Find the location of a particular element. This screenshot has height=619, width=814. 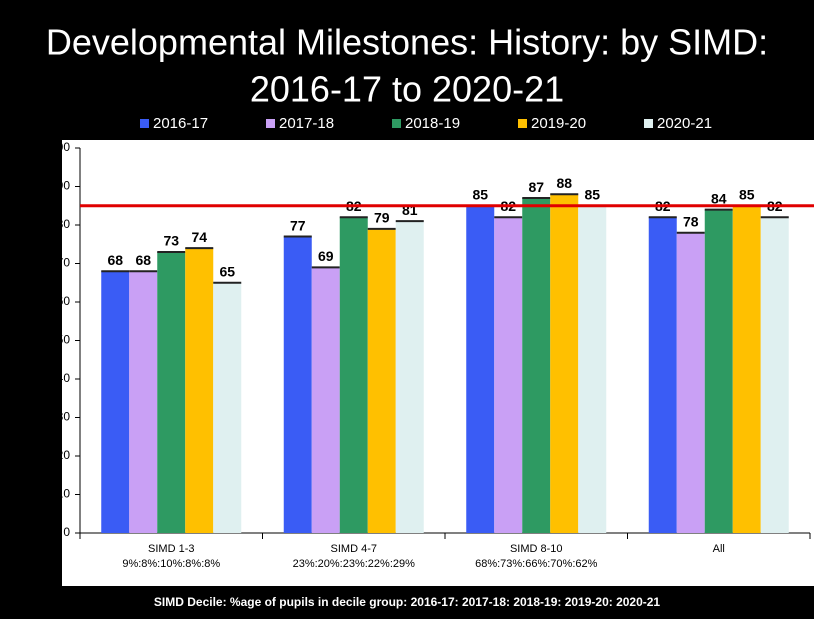

y-tick-label: 40 is located at coordinates (64, 378).